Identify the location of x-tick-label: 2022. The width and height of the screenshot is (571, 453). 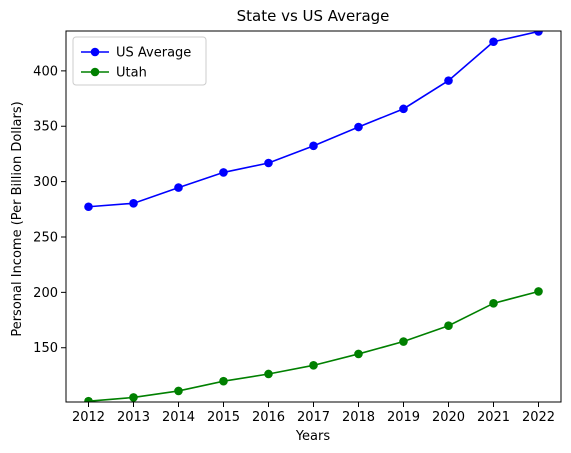
(538, 417).